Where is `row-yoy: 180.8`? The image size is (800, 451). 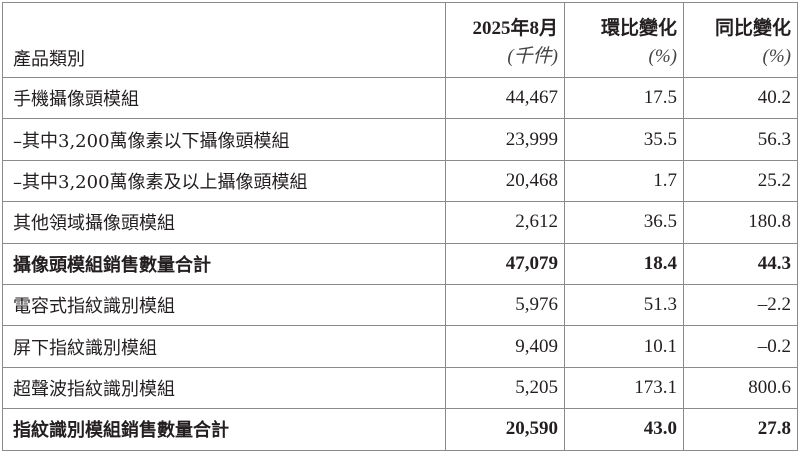 row-yoy: 180.8 is located at coordinates (740, 222).